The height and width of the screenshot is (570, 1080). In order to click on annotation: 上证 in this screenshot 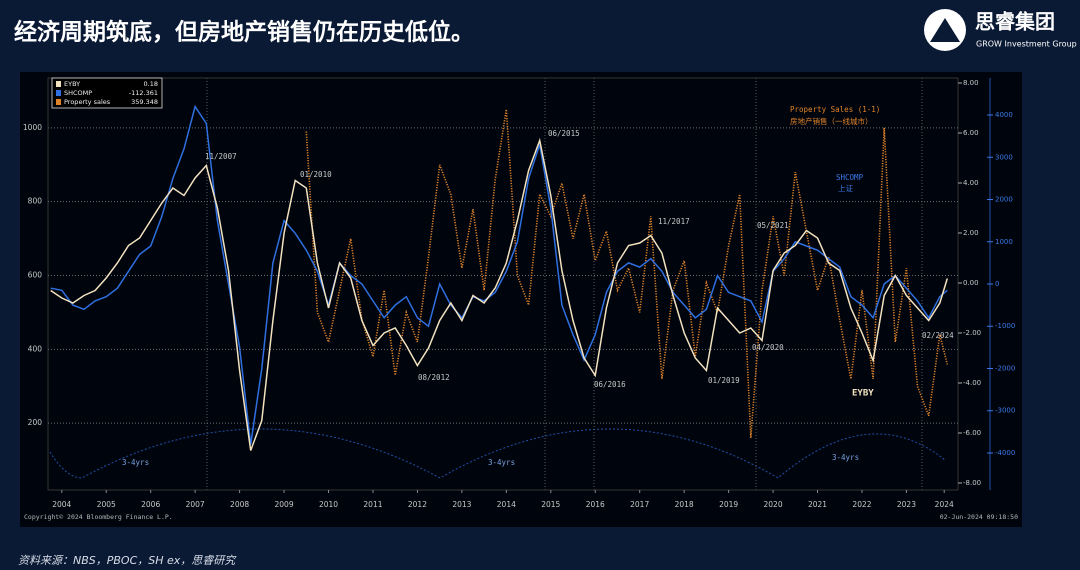, I will do `click(845, 188)`.